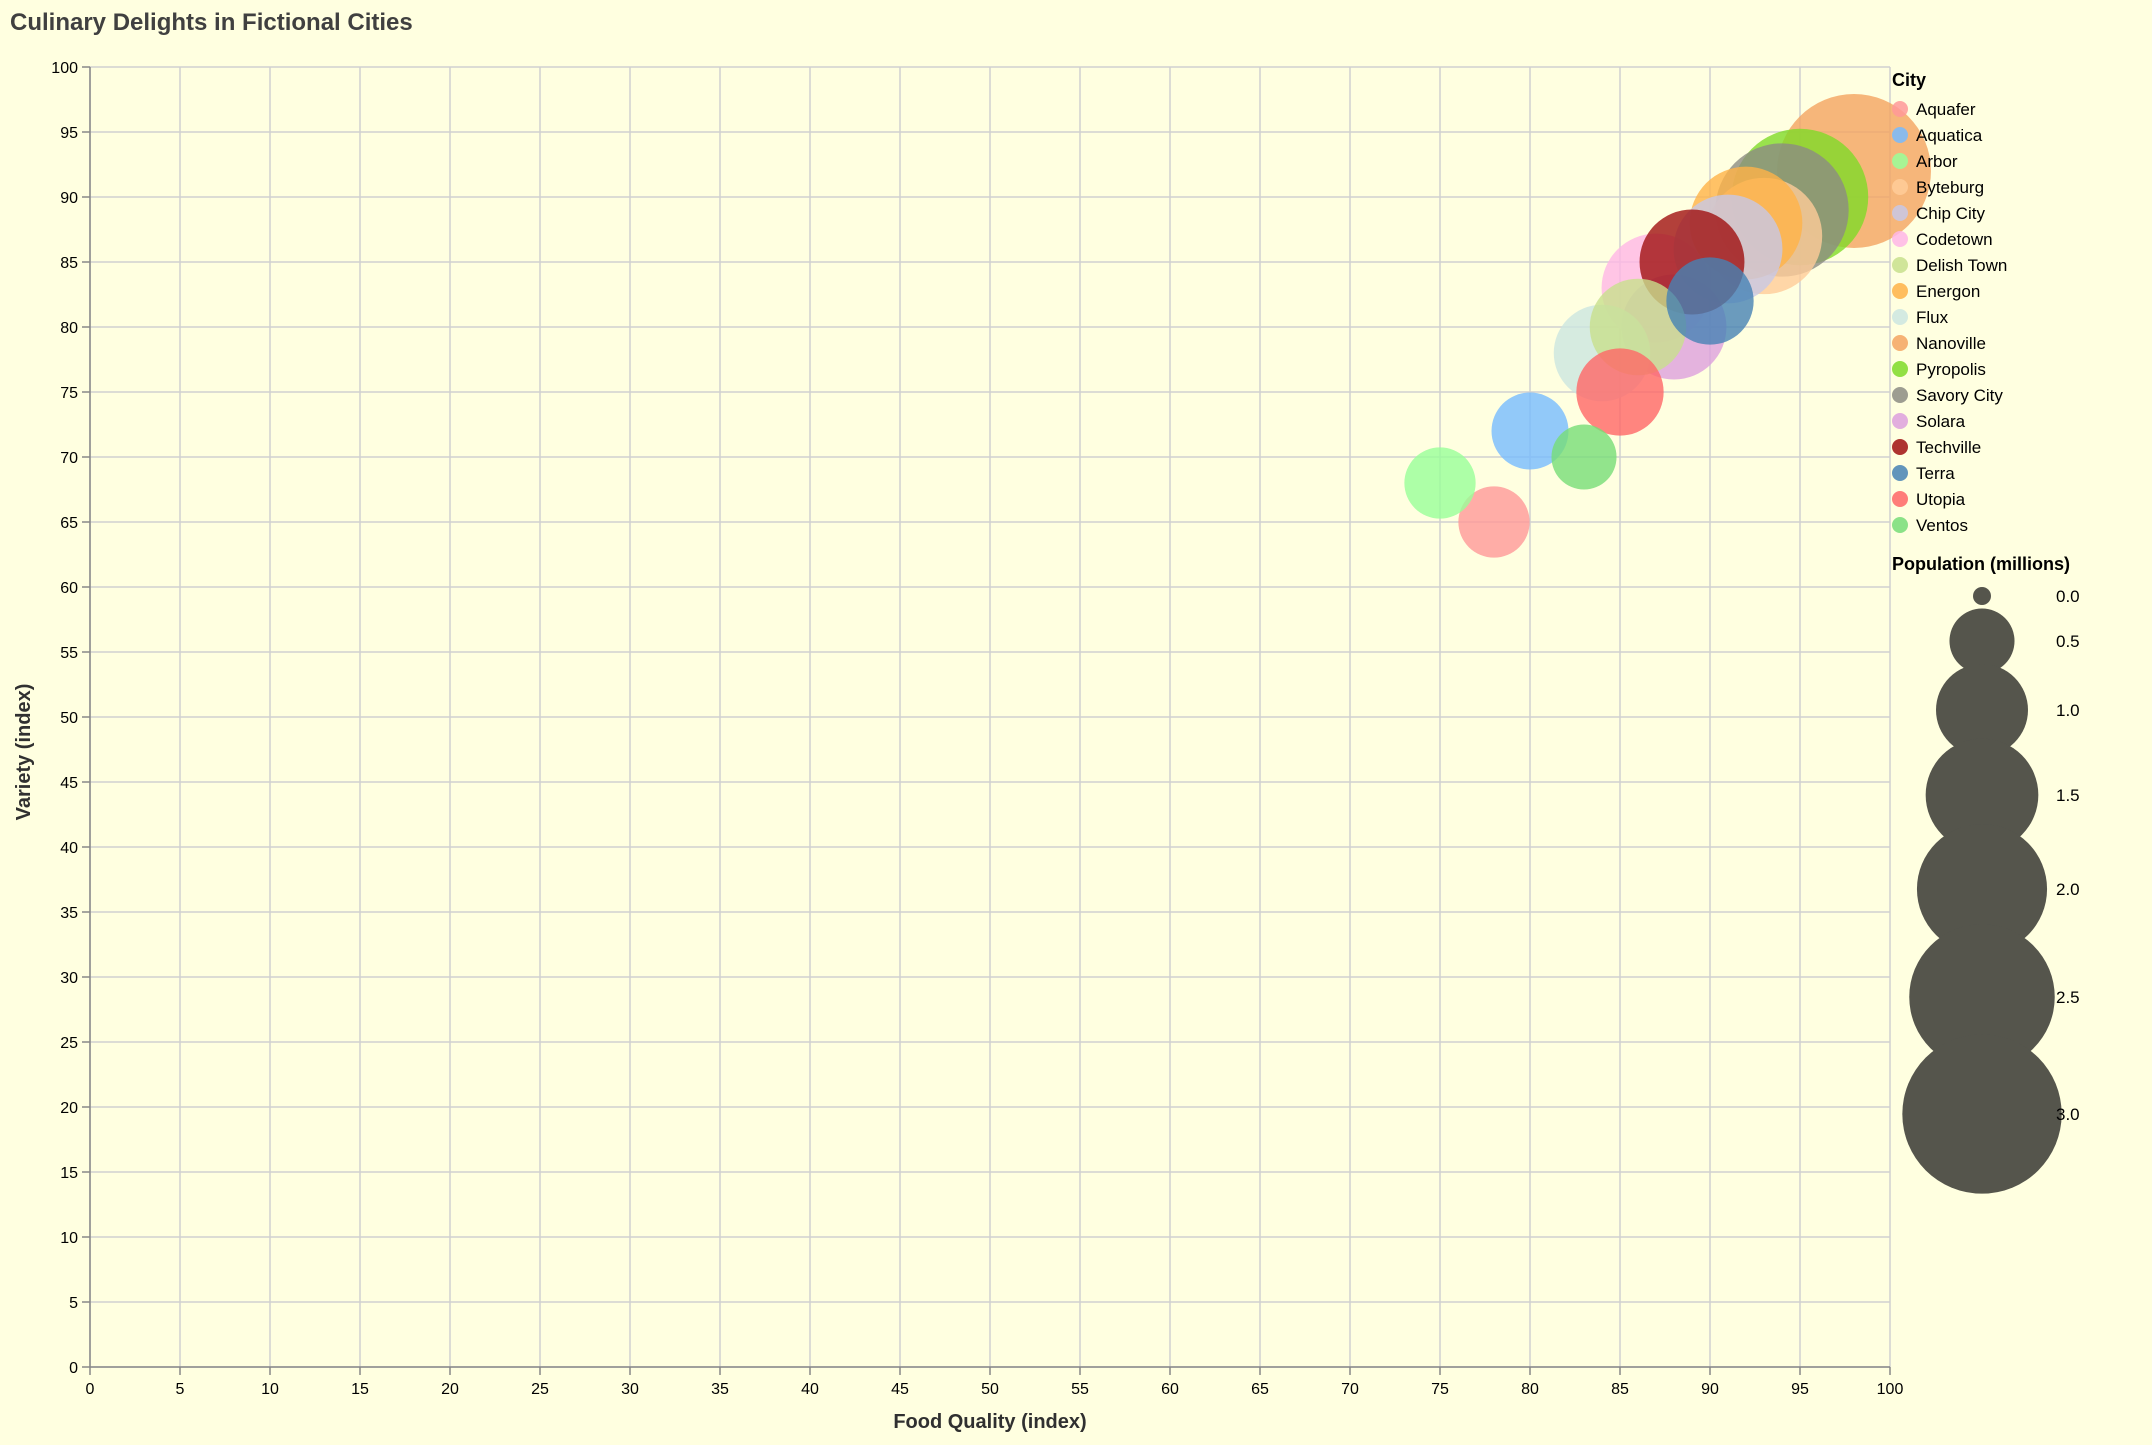 This screenshot has width=2152, height=1445. I want to click on x-tick-label: 90, so click(1710, 1389).